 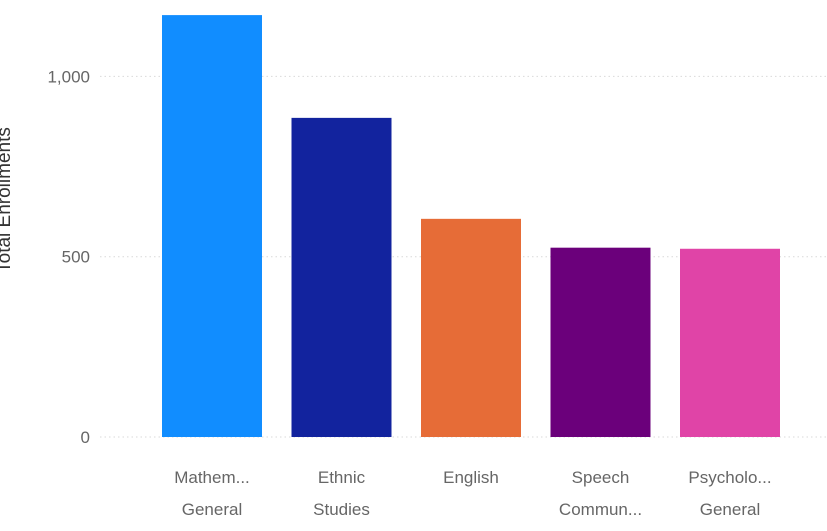 What do you see at coordinates (212, 493) in the screenshot?
I see `x-tick-label: Mathem... General` at bounding box center [212, 493].